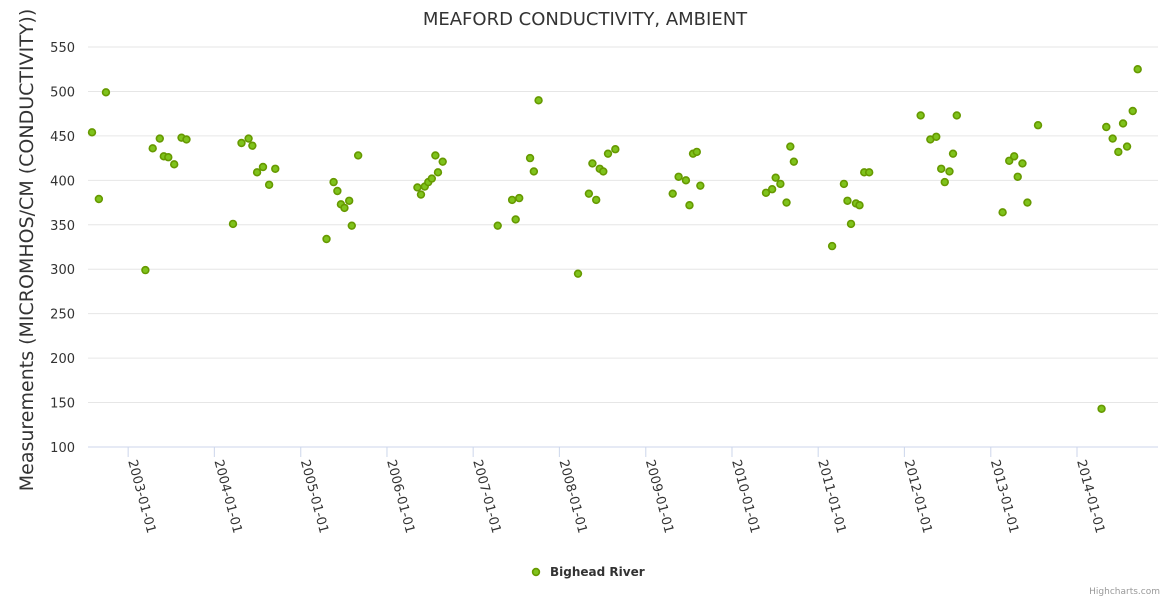 The width and height of the screenshot is (1170, 600). Describe the element at coordinates (1124, 592) in the screenshot. I see `credits-link: Highcharts.com` at that location.